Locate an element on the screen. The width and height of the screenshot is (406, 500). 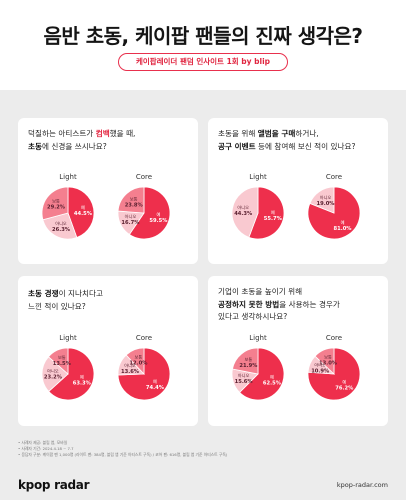
slice-value: 23.8% is located at coordinates (134, 205).